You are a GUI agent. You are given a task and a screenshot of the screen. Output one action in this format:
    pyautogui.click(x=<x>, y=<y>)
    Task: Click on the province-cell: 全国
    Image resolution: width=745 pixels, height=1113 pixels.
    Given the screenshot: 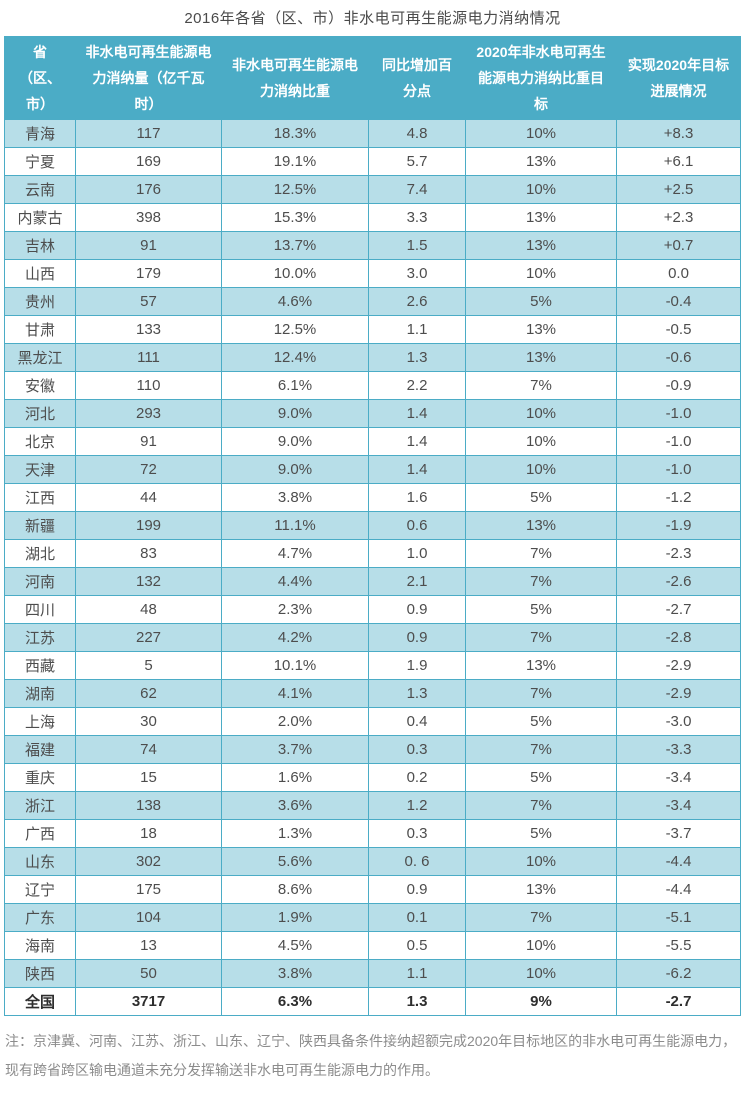 What is the action you would take?
    pyautogui.click(x=40, y=1001)
    